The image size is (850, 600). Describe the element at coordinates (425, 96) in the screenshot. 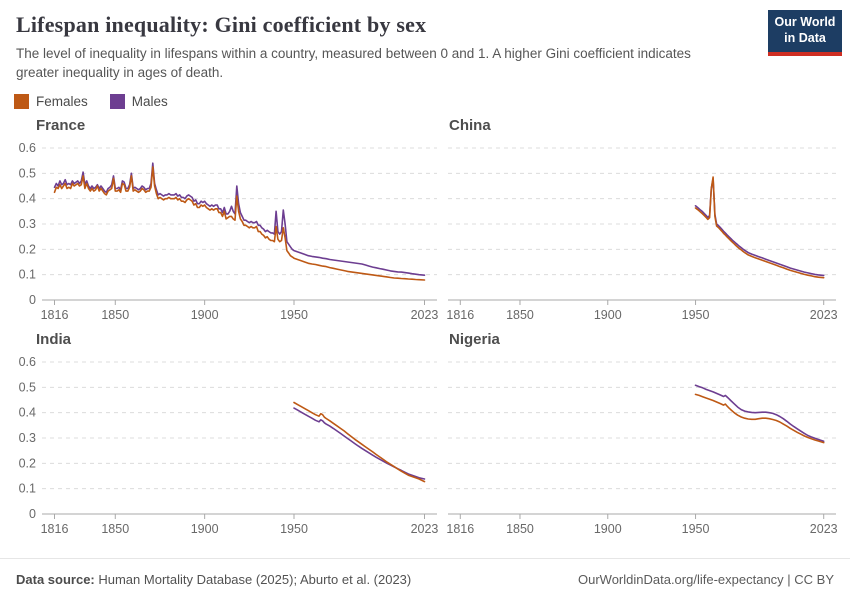

I see `legend: Females Males` at that location.